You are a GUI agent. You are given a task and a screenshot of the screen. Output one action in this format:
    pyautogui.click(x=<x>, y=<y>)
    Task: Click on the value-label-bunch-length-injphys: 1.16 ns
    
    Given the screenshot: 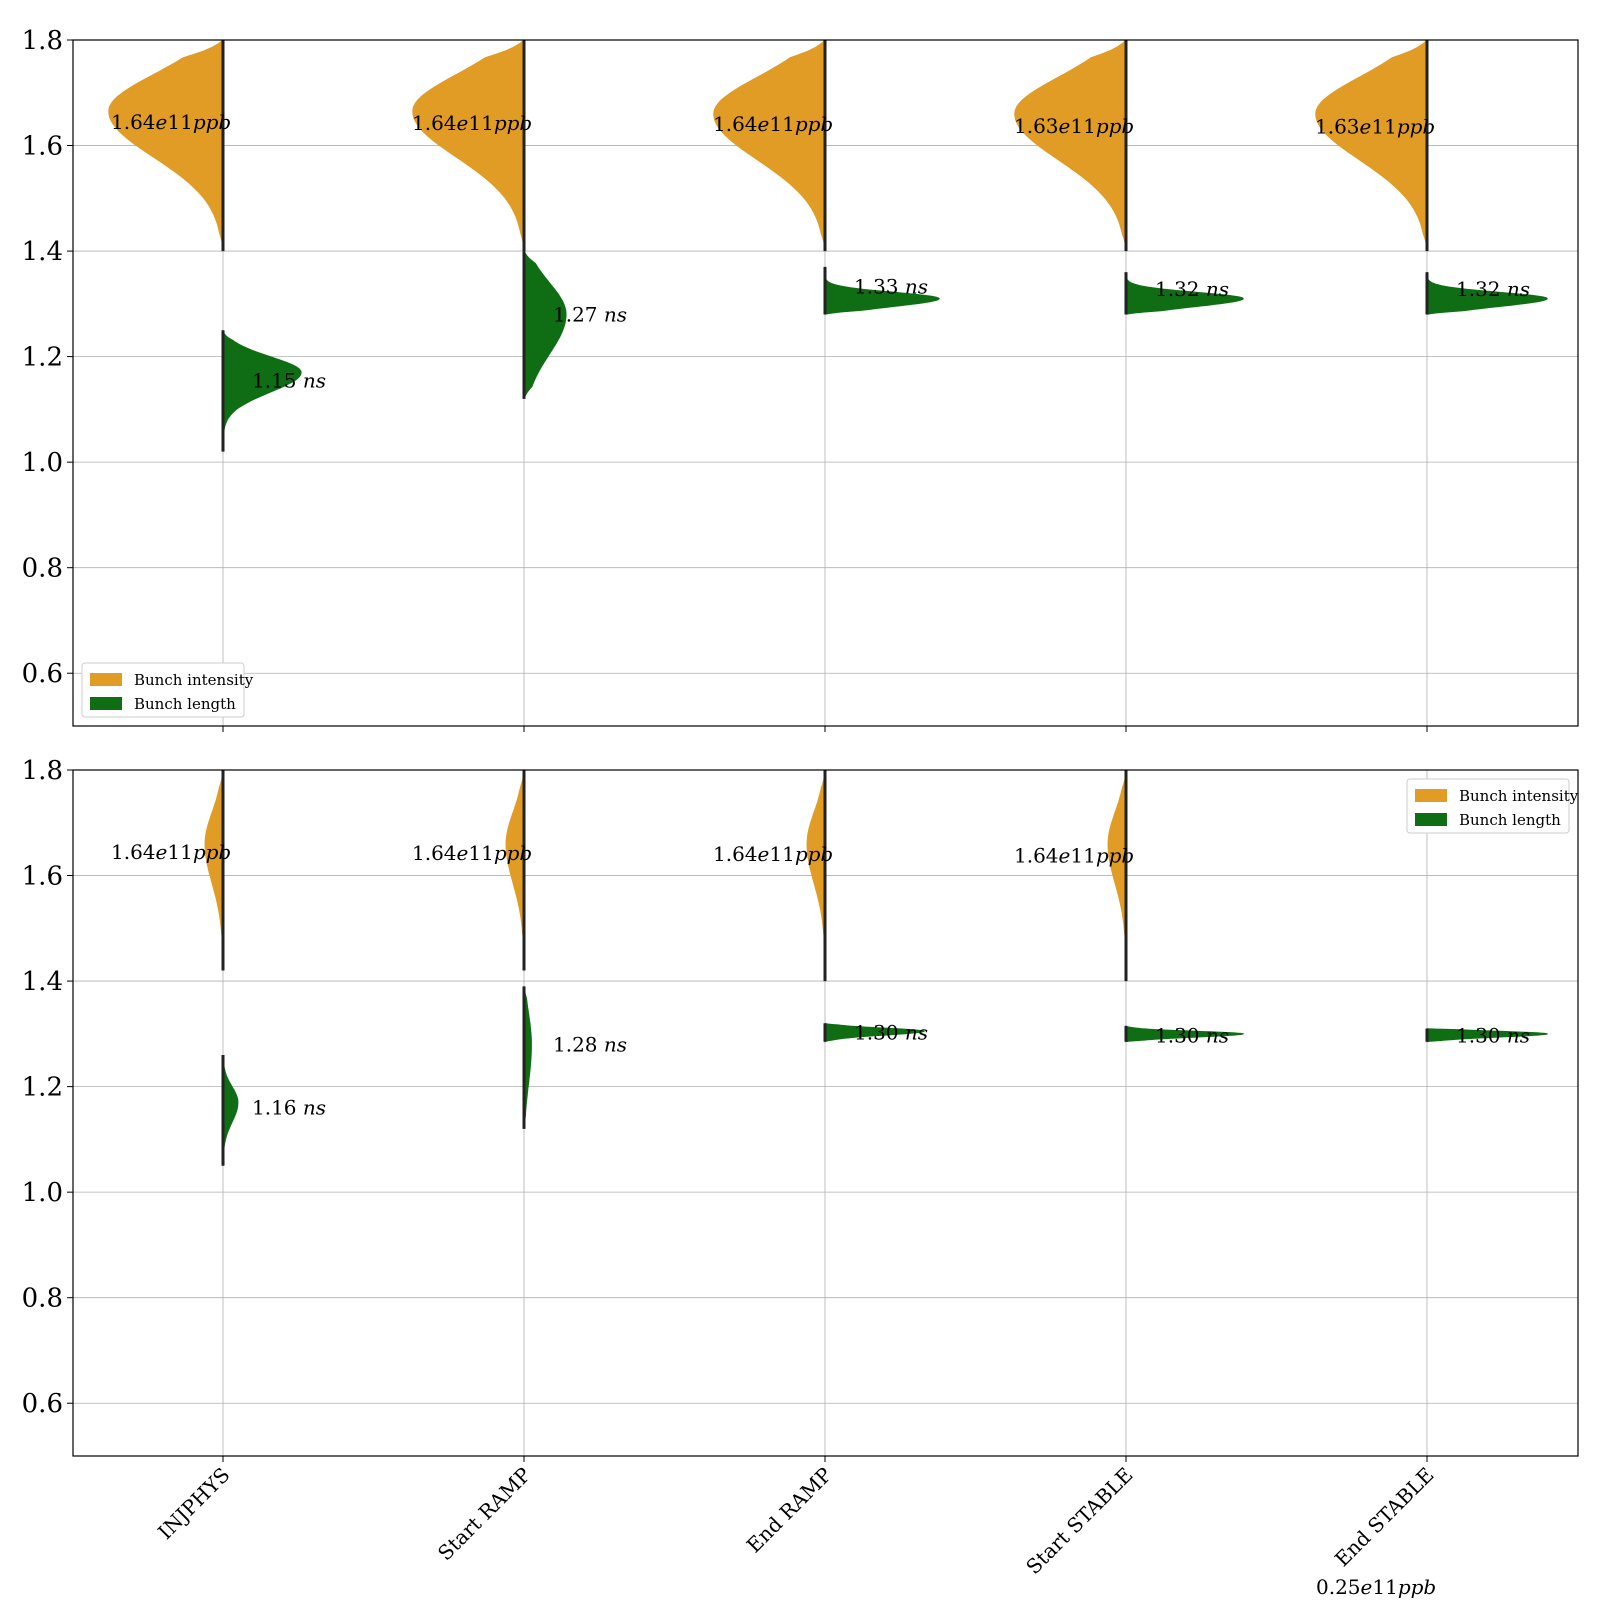 What is the action you would take?
    pyautogui.click(x=289, y=1108)
    